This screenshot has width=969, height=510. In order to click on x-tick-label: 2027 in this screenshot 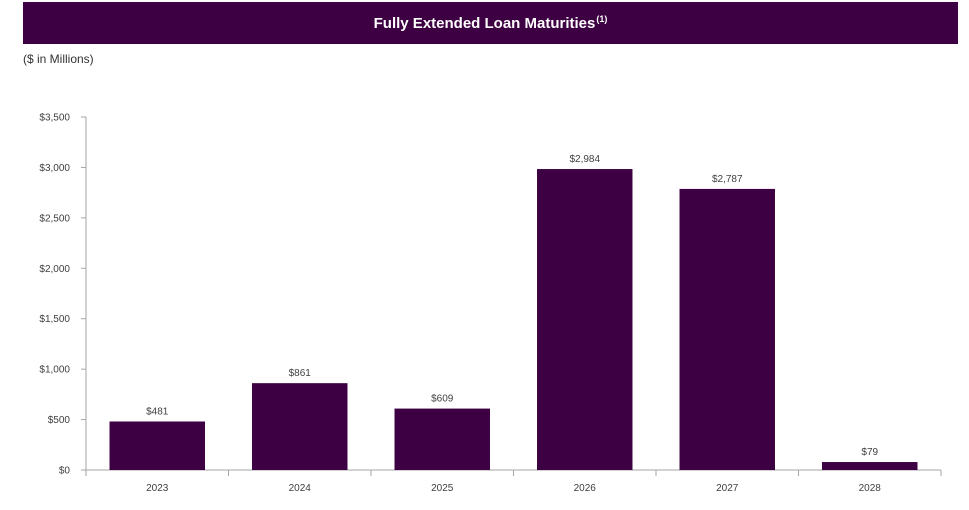, I will do `click(727, 488)`.